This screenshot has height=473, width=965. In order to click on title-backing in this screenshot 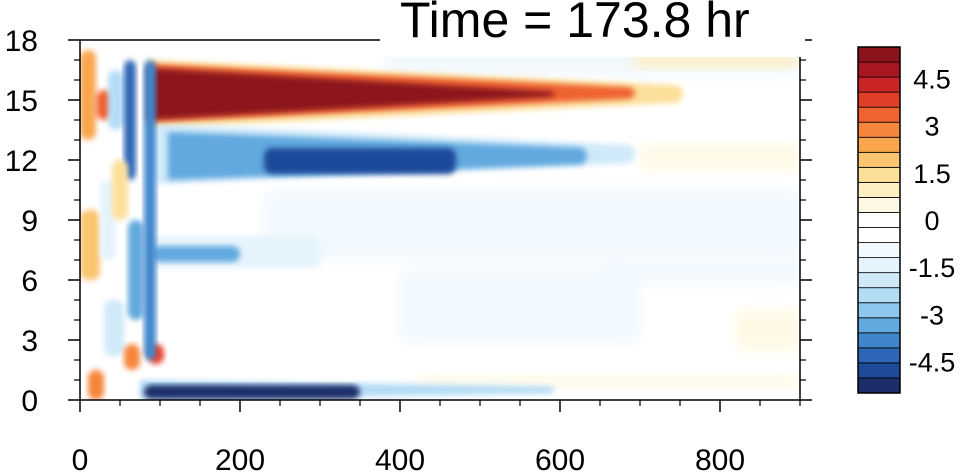, I will do `click(592, 28)`.